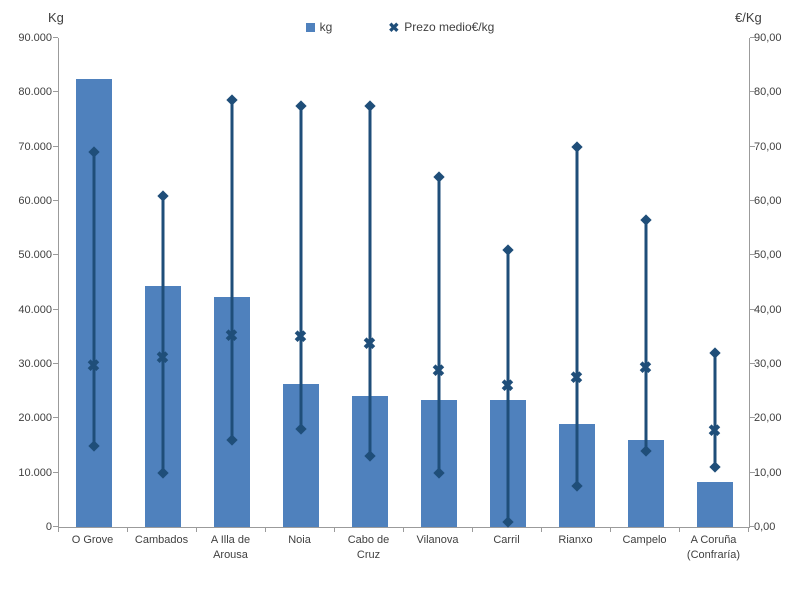 Image resolution: width=800 pixels, height=593 pixels. I want to click on x-marker-icon: ✖, so click(394, 27).